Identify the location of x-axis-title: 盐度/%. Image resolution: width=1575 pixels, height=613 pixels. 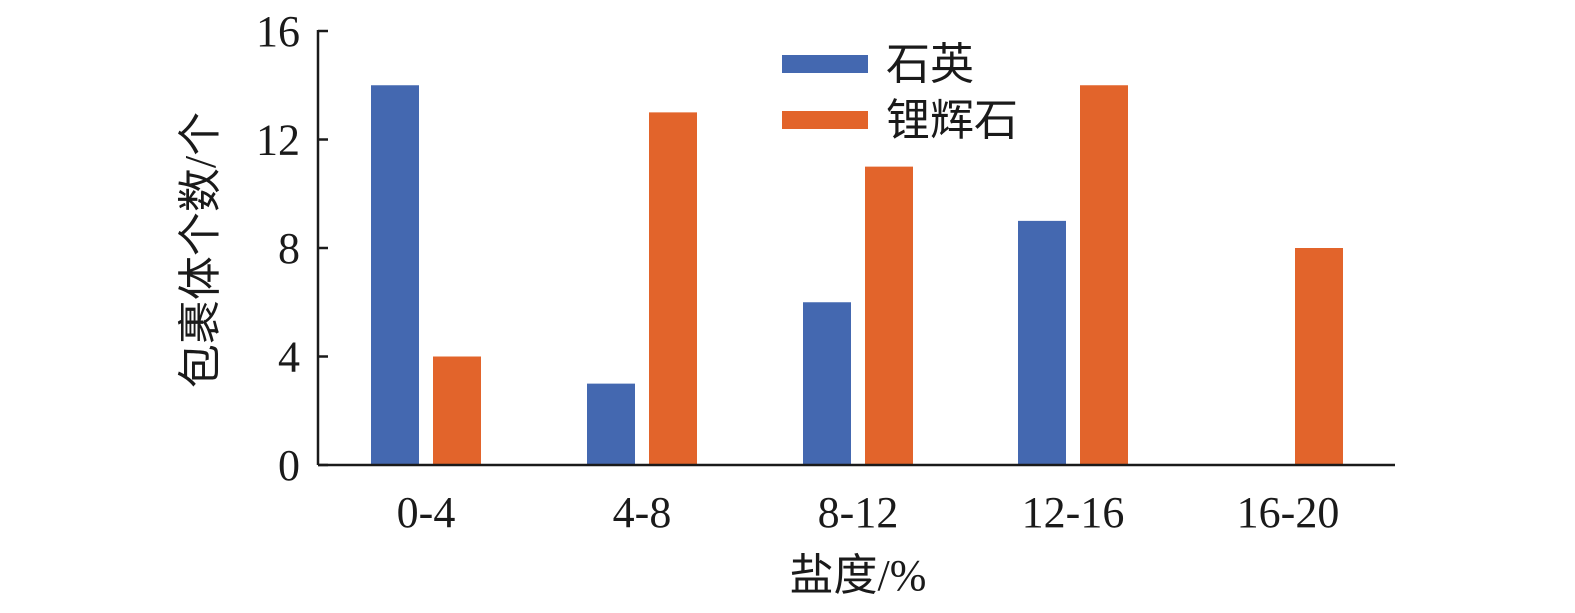
(858, 575).